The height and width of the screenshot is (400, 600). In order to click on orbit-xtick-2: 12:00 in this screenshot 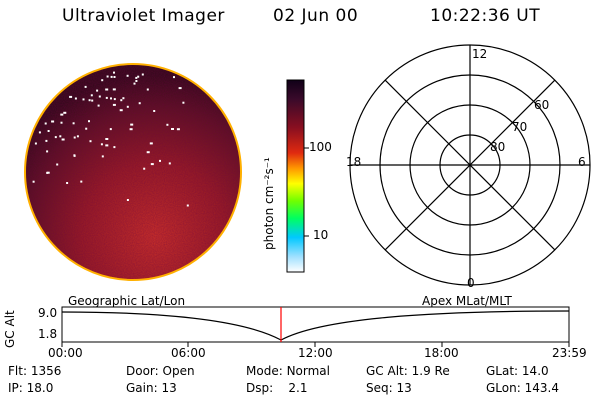, I will do `click(315, 353)`.